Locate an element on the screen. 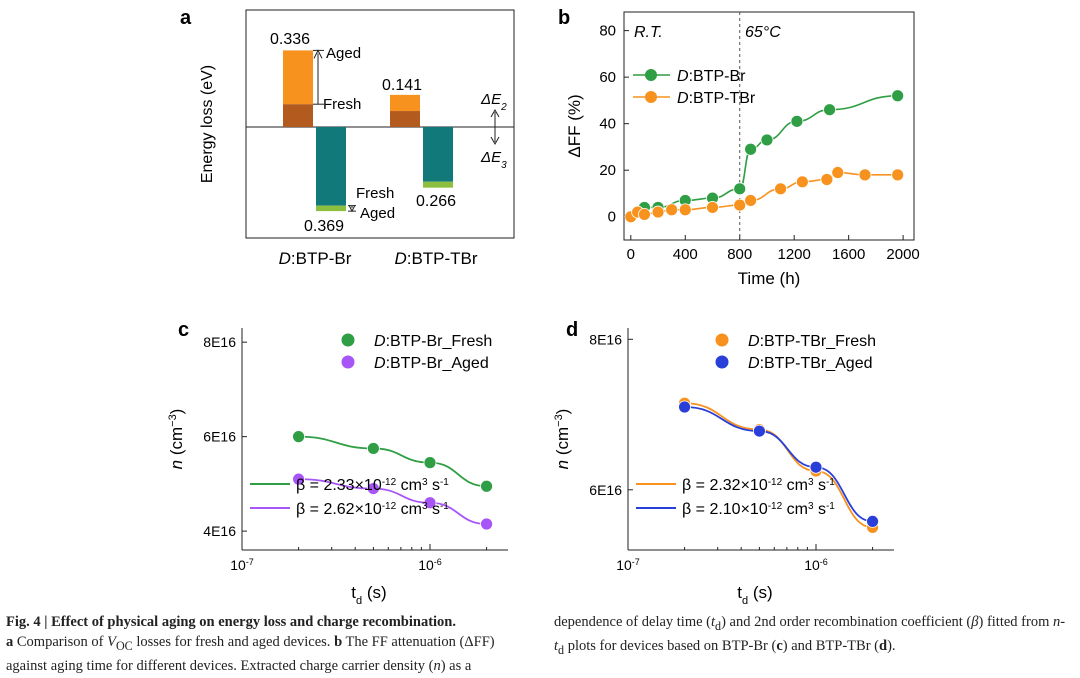 The height and width of the screenshot is (678, 1080). xtick-label-part: -6 is located at coordinates (824, 562).